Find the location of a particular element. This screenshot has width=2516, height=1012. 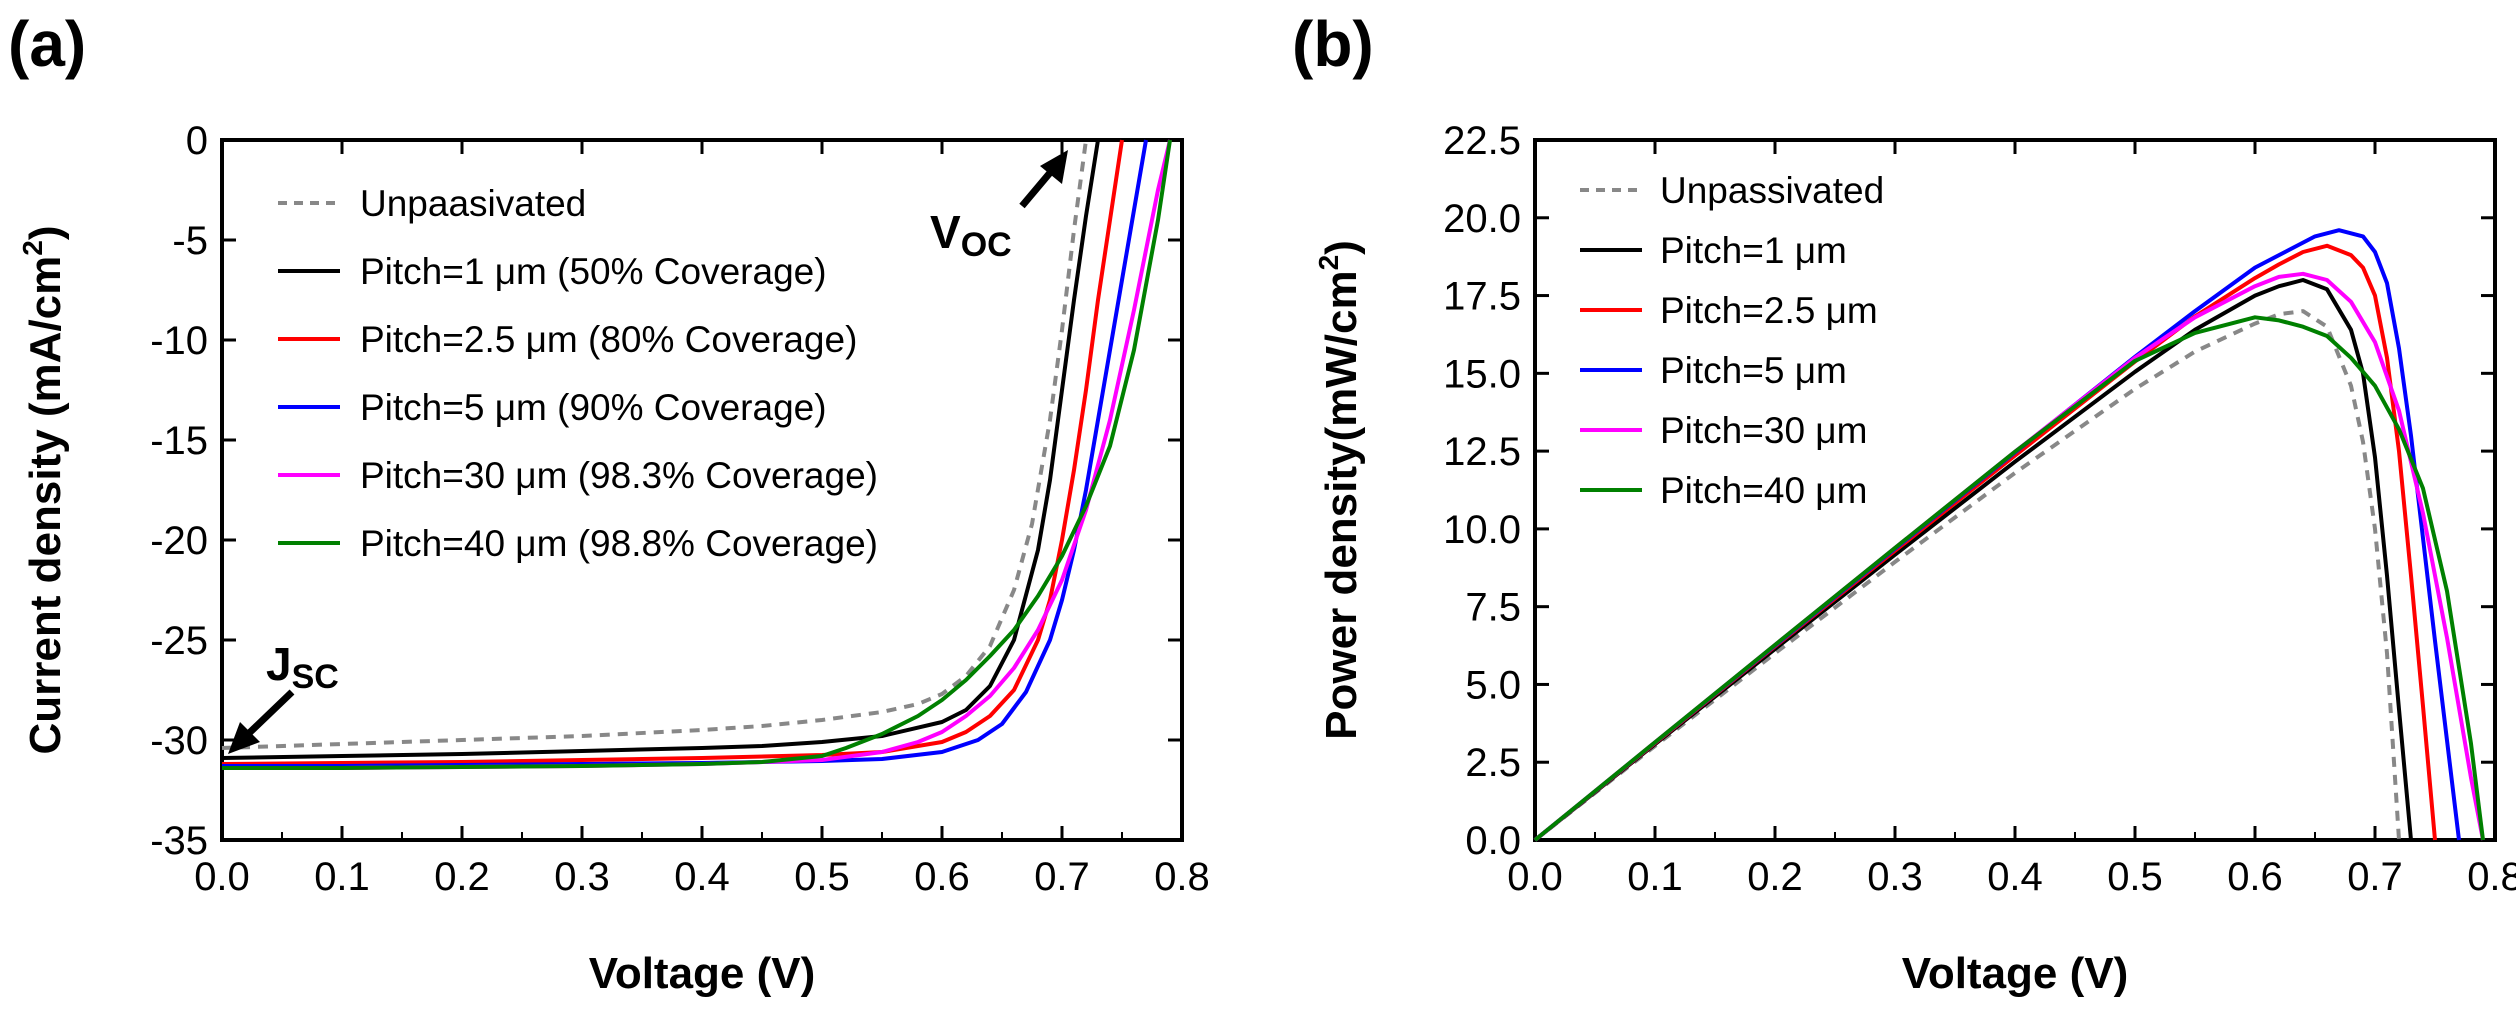

annotation-voc-main: V is located at coordinates (945, 232).